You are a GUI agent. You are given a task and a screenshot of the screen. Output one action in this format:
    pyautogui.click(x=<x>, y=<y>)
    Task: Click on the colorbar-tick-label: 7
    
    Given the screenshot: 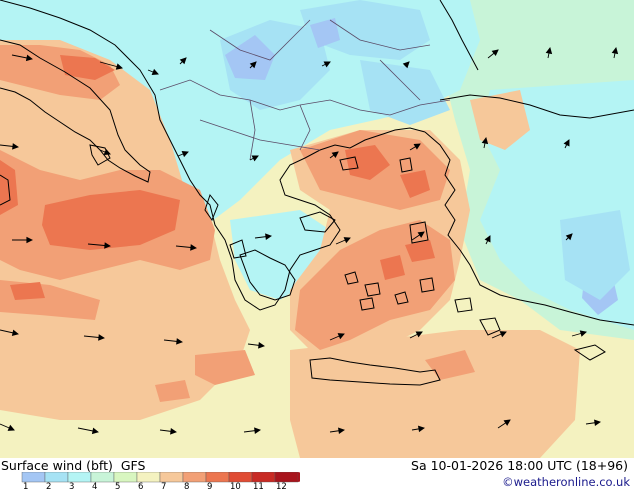 What is the action you would take?
    pyautogui.click(x=163, y=486)
    